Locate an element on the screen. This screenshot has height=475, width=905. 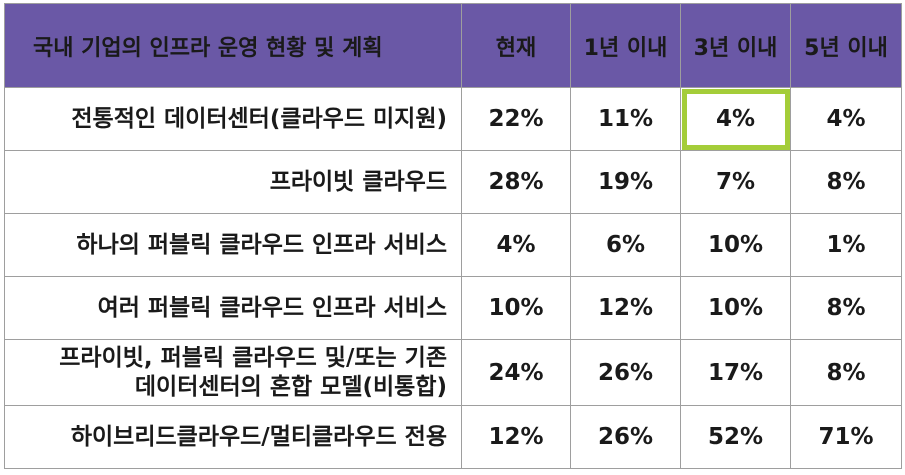
column-header-current: 현재 is located at coordinates (516, 45).